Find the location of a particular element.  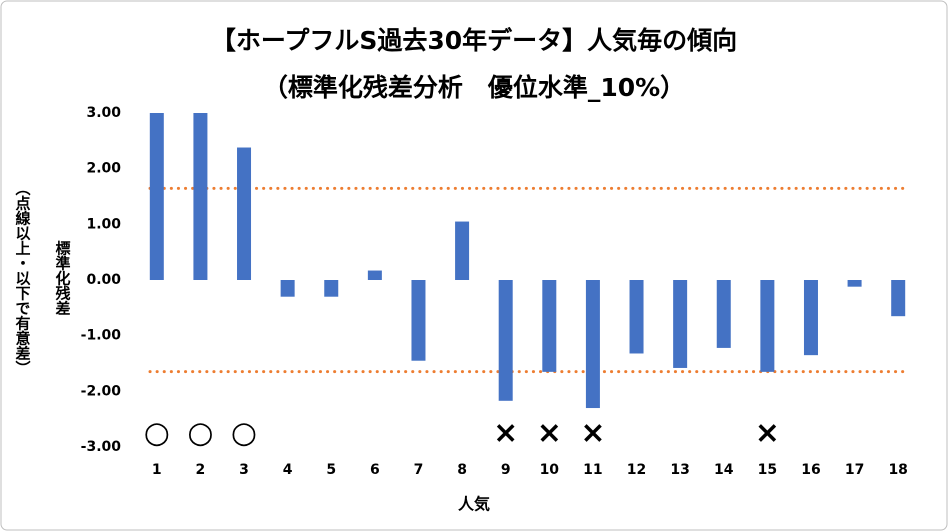

y-axis-note: （点線以上・以下で有意差） is located at coordinates (23, 278).